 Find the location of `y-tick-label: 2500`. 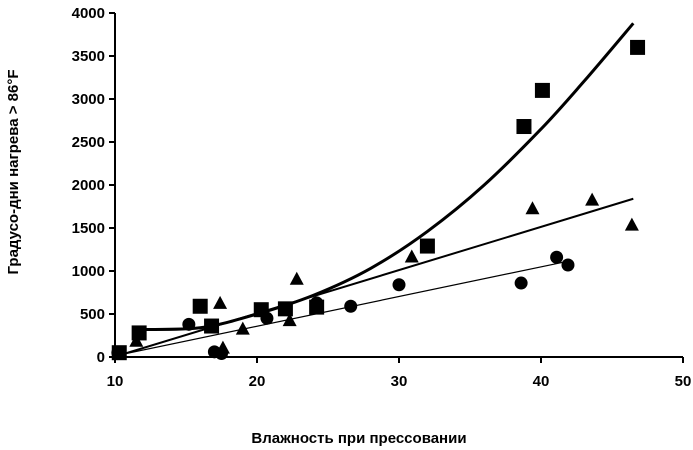

y-tick-label: 2500 is located at coordinates (88, 142).